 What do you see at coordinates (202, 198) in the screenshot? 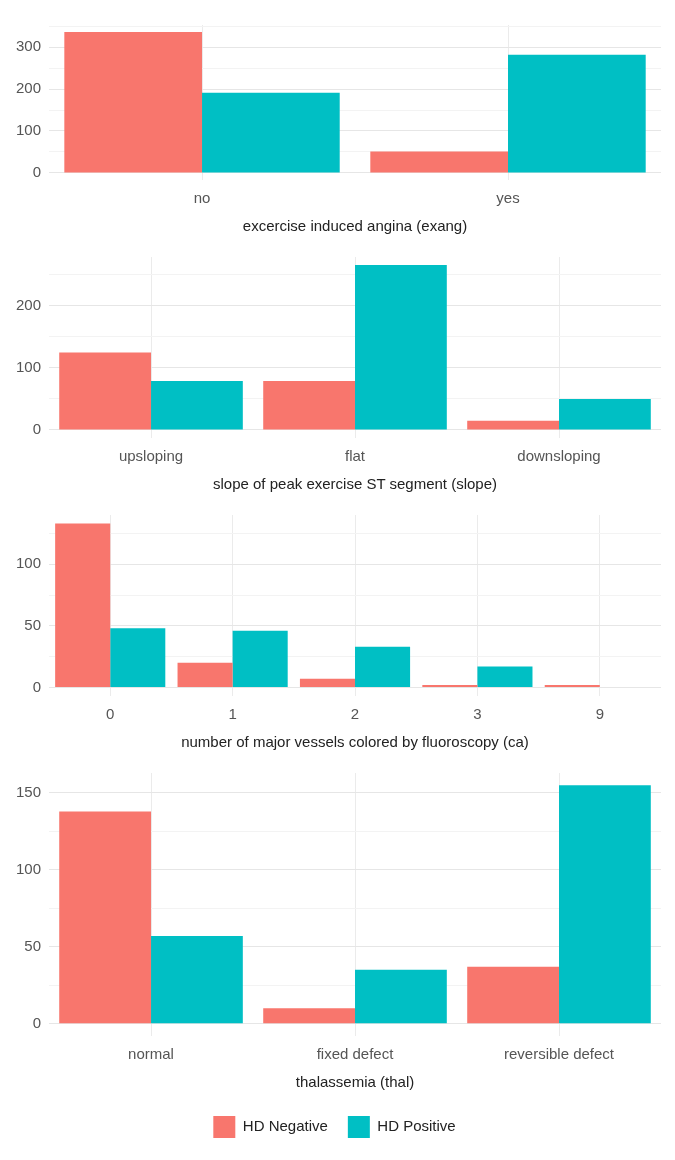
I see `x-tick-label: no` at bounding box center [202, 198].